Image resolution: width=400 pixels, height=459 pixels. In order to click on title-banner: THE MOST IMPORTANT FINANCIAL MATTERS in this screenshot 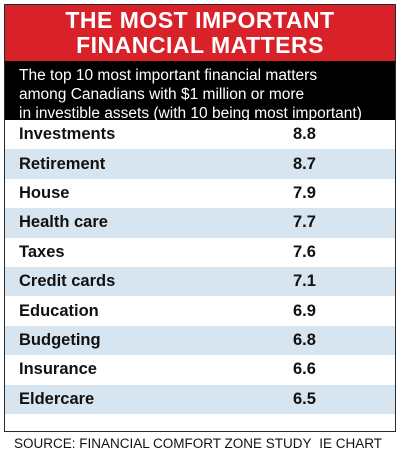, I will do `click(200, 33)`.